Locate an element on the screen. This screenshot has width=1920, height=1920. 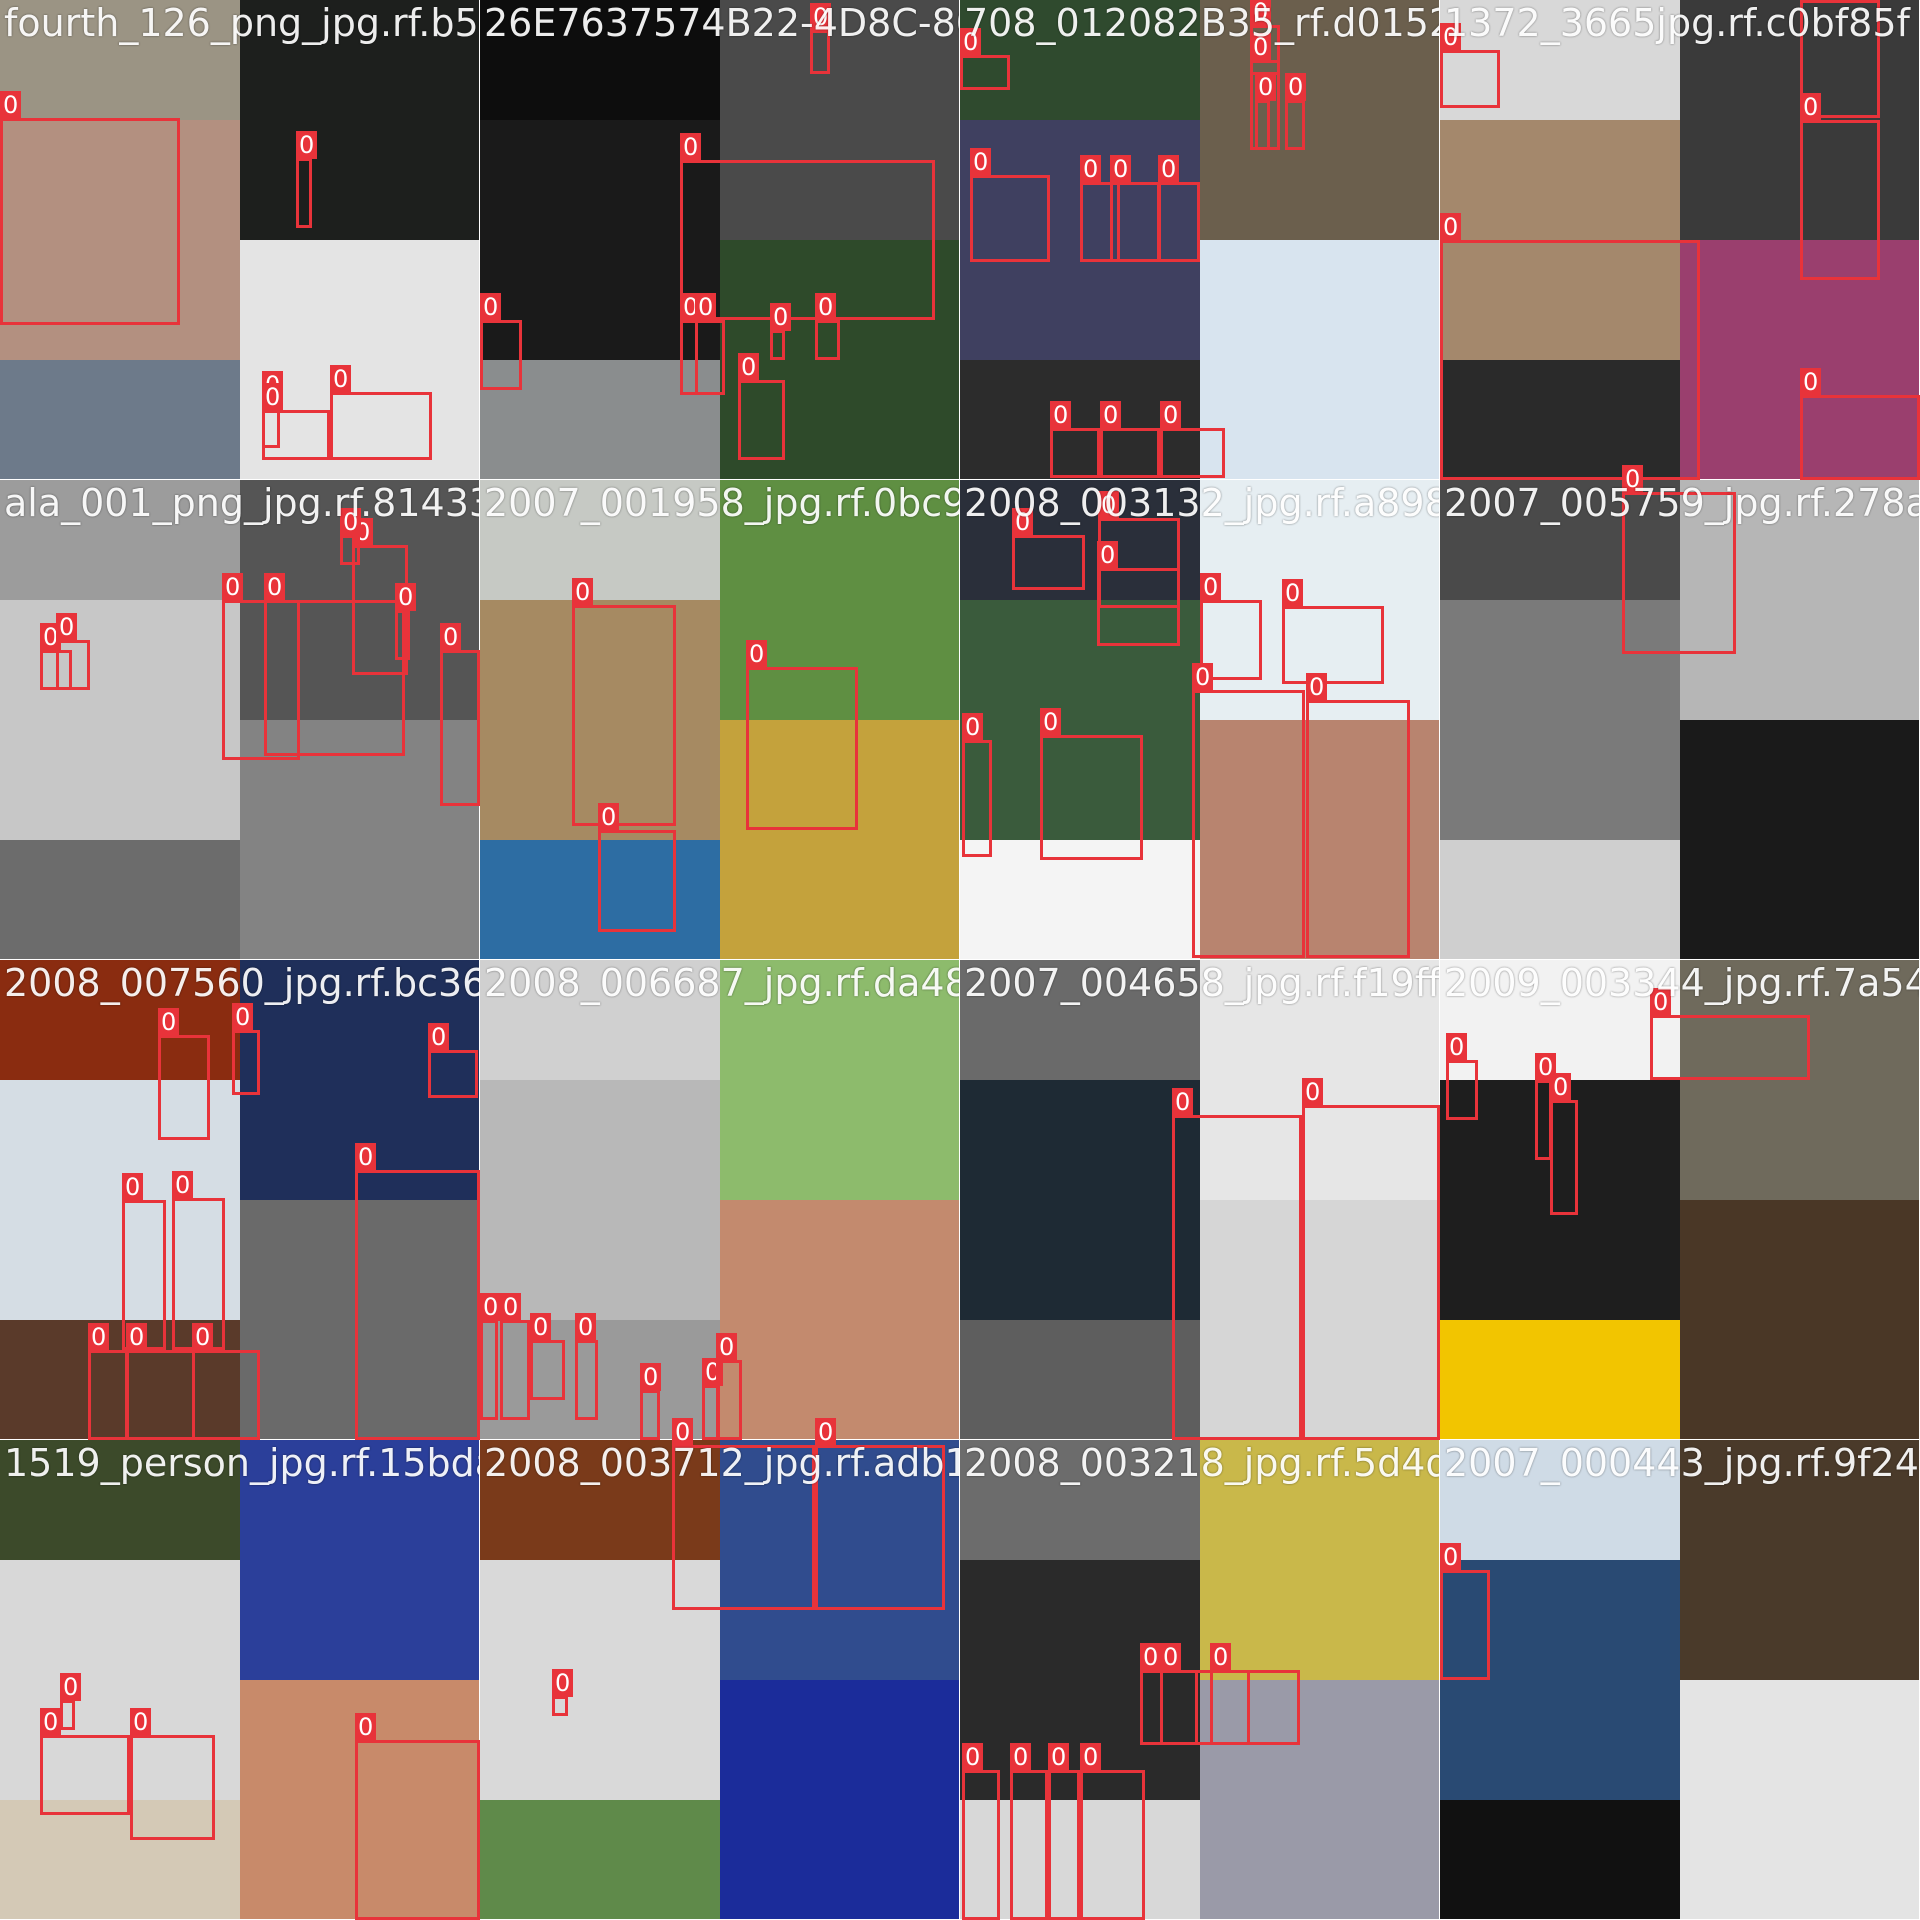
mosaic-tile: 2007_000443_jpg.rf.9f24c3e is located at coordinates (1680, 1680).